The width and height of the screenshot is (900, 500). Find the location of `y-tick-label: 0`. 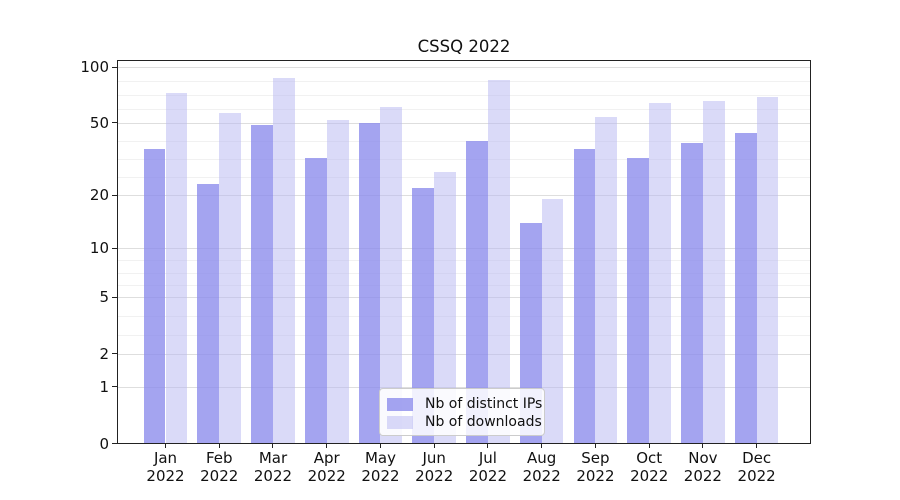

y-tick-label: 0 is located at coordinates (104, 443).